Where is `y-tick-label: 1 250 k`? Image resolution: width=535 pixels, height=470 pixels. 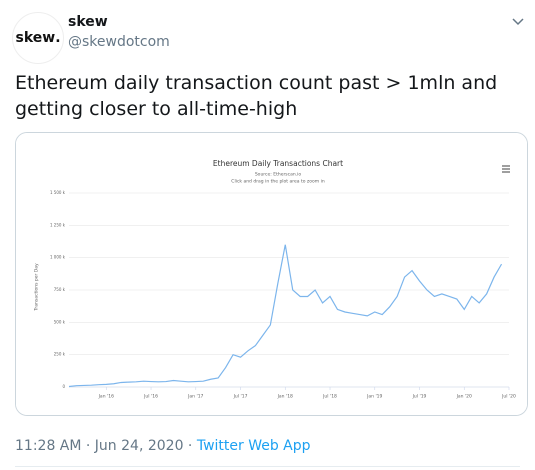 y-tick-label: 1 250 k is located at coordinates (58, 224).